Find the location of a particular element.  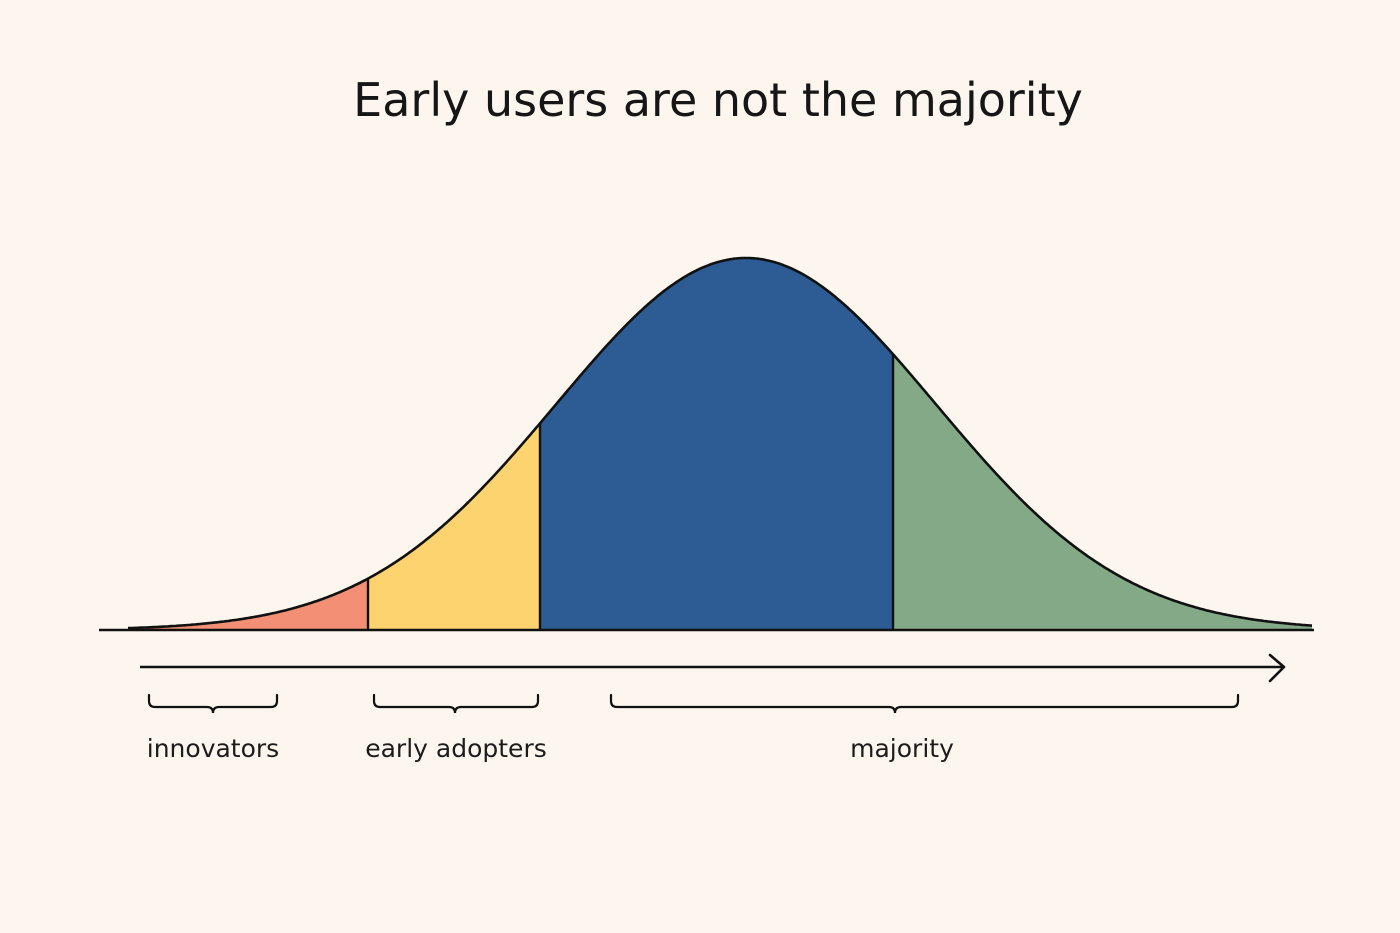

segment-majority-late is located at coordinates (1102, 492).